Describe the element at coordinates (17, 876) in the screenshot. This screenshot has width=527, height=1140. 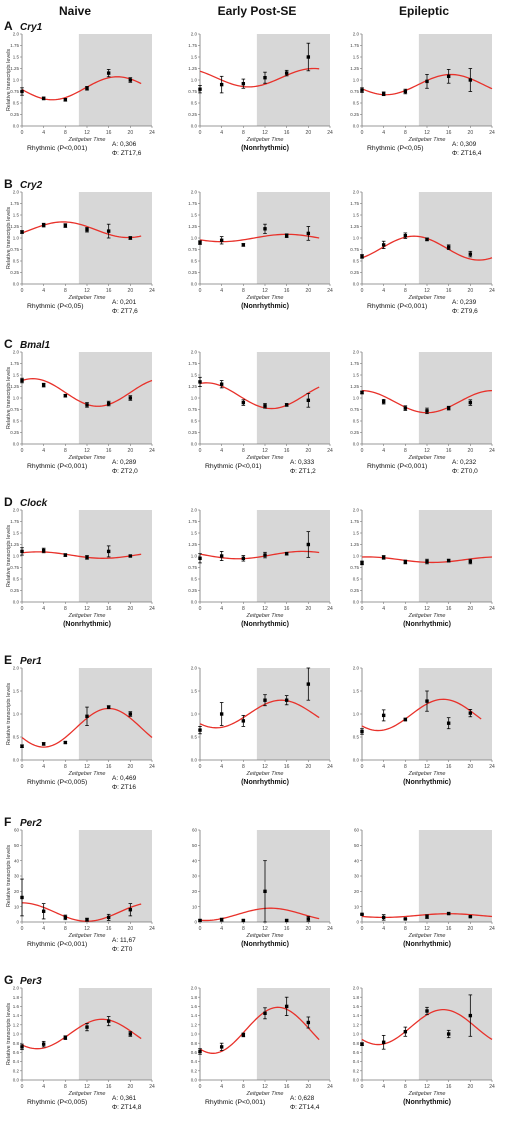
I see `y-tick-label: 30` at that location.